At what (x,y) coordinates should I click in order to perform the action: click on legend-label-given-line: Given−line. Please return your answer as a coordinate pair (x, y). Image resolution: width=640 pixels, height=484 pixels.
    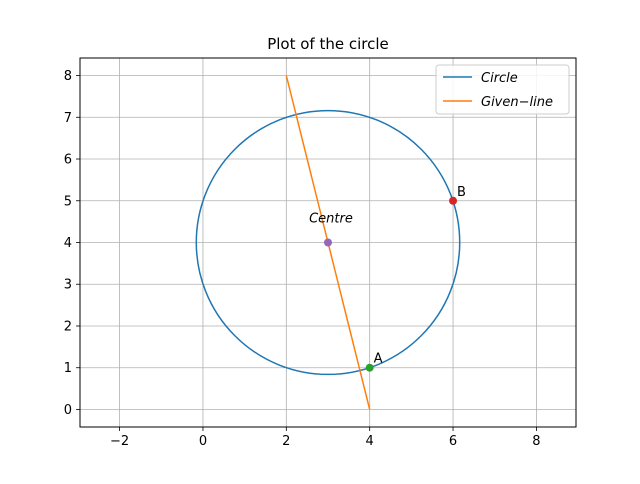
    Looking at the image, I should click on (517, 102).